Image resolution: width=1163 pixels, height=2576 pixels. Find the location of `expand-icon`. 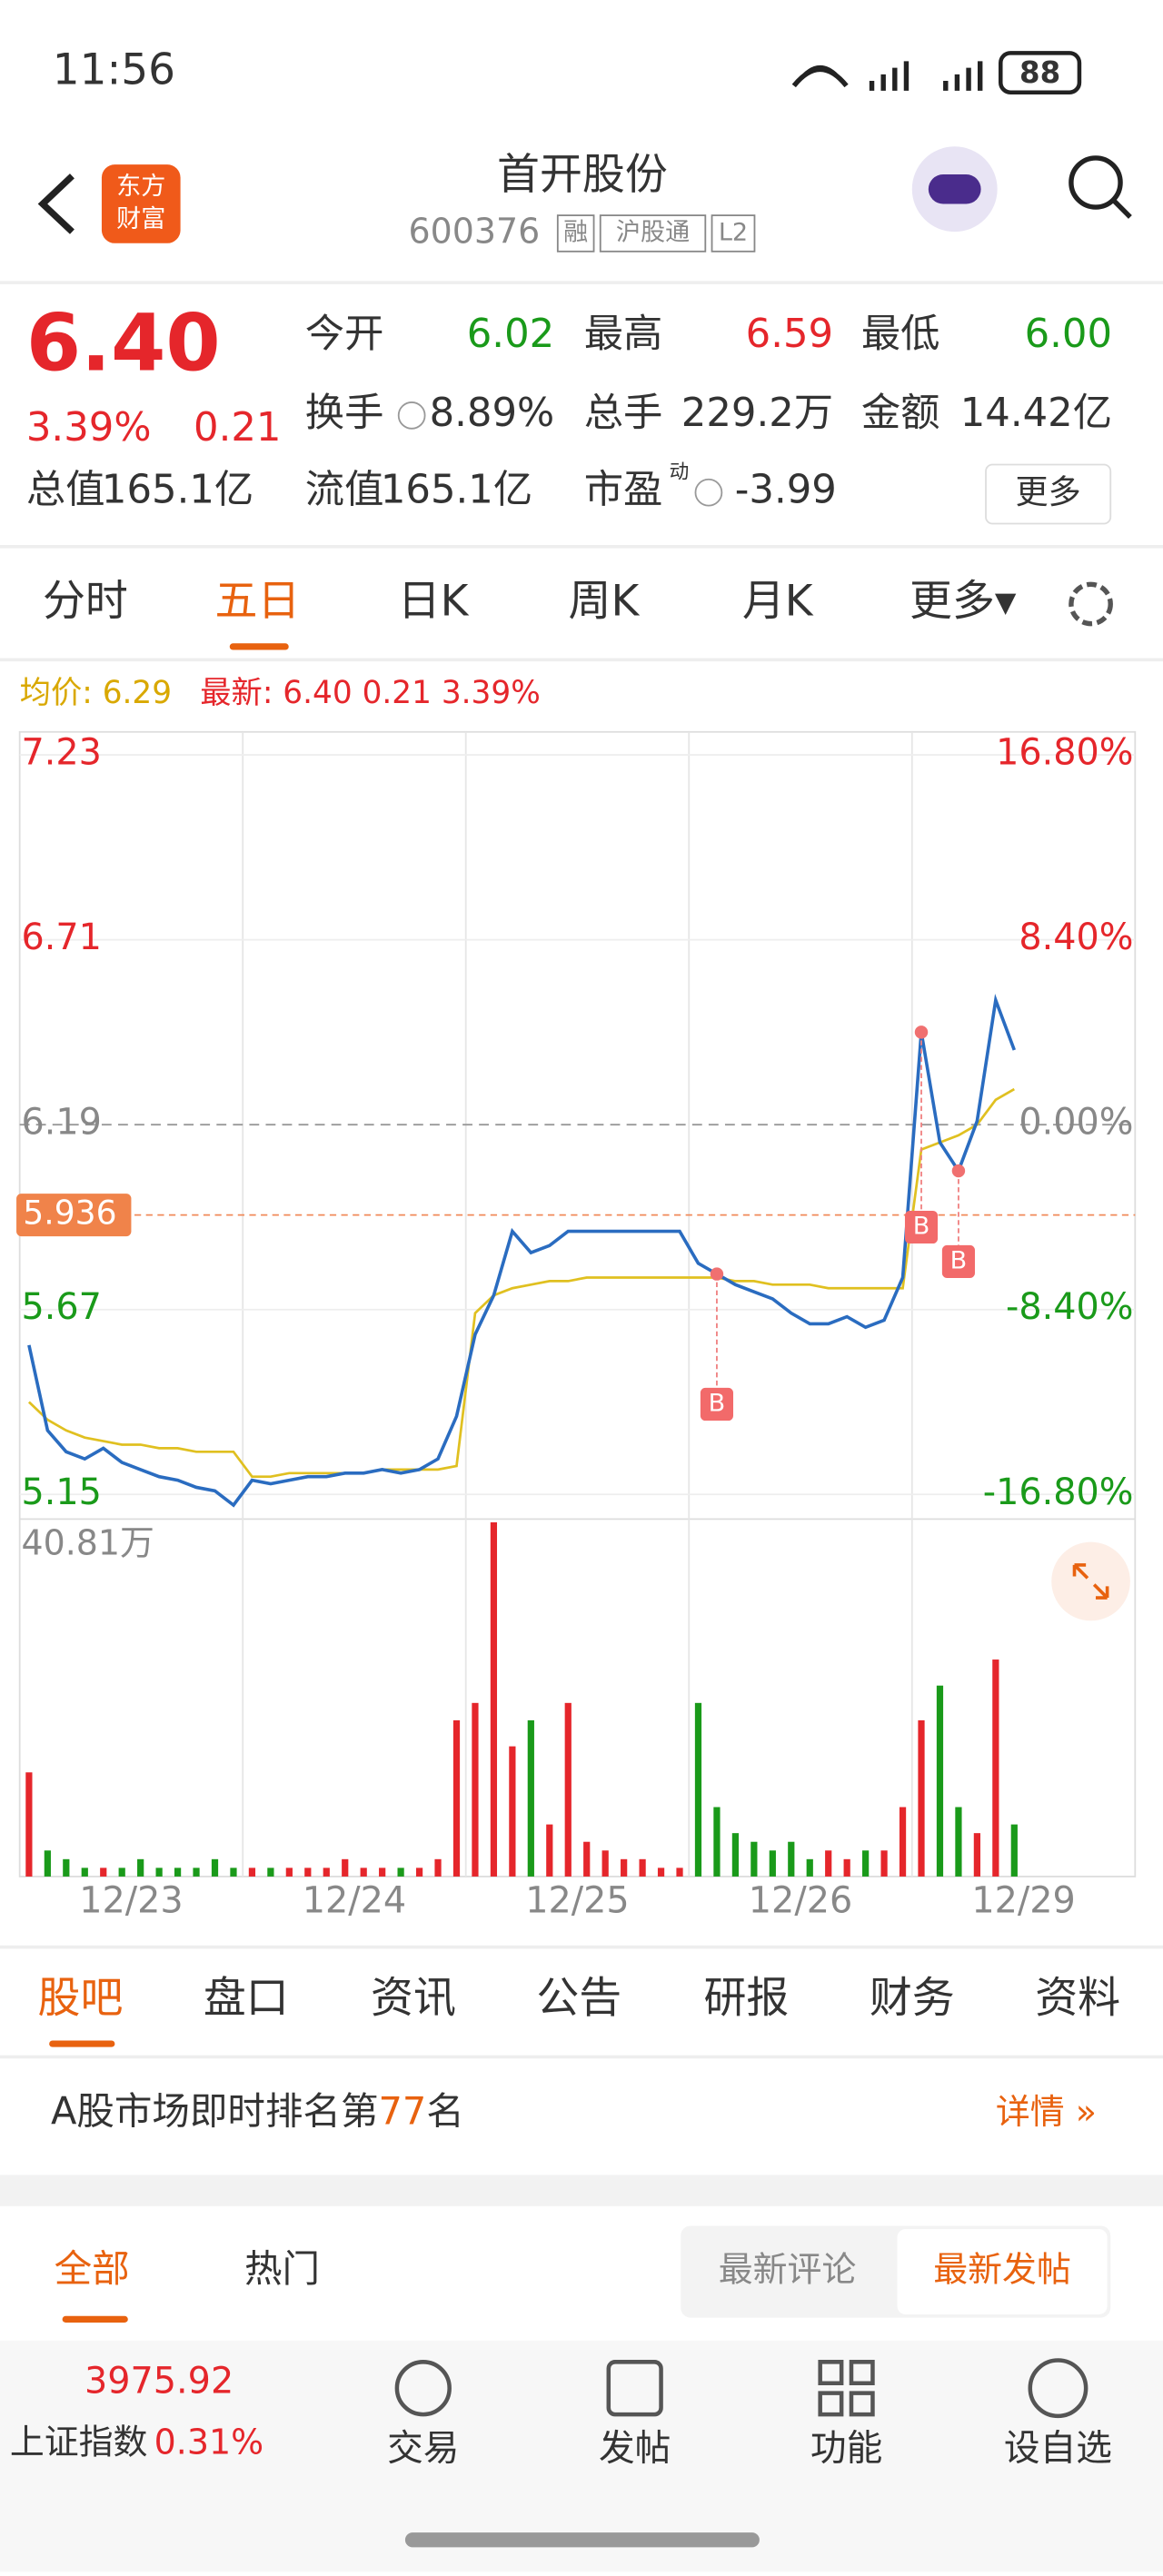

expand-icon is located at coordinates (1090, 1581).